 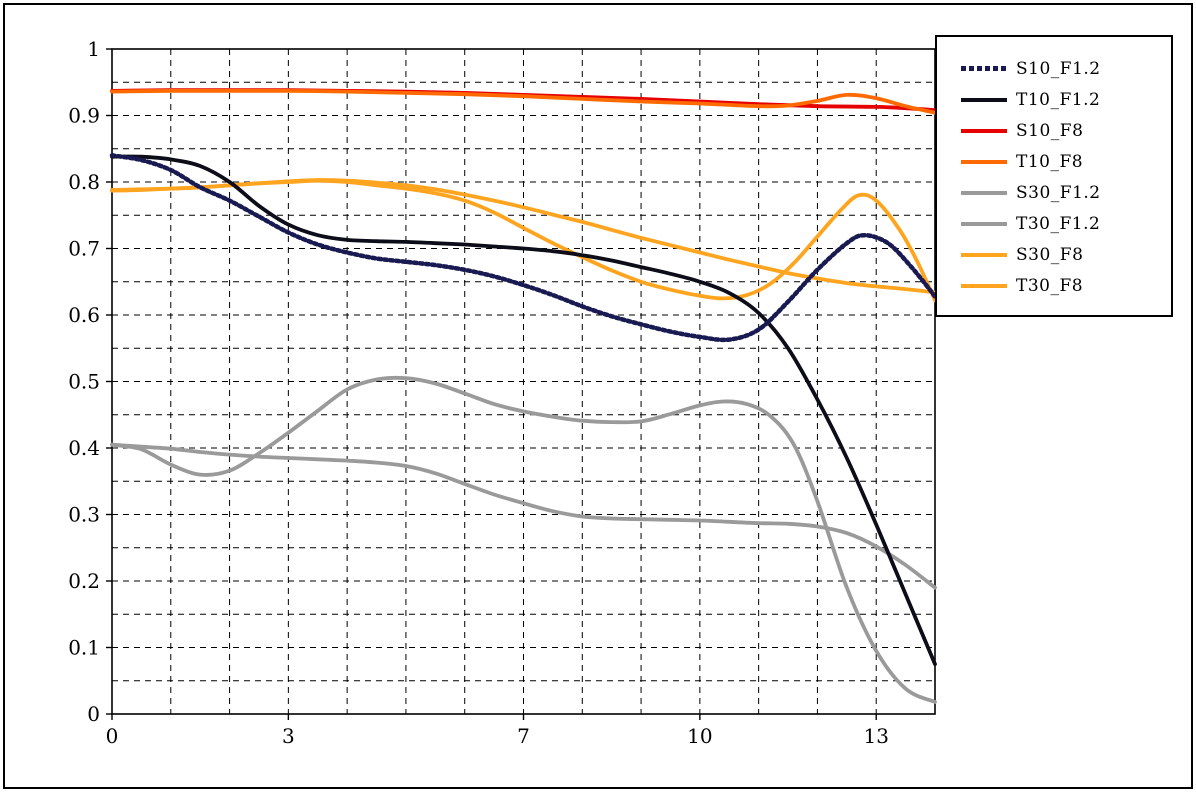 I want to click on legend-item: T10_F1.2, so click(x=1066, y=99).